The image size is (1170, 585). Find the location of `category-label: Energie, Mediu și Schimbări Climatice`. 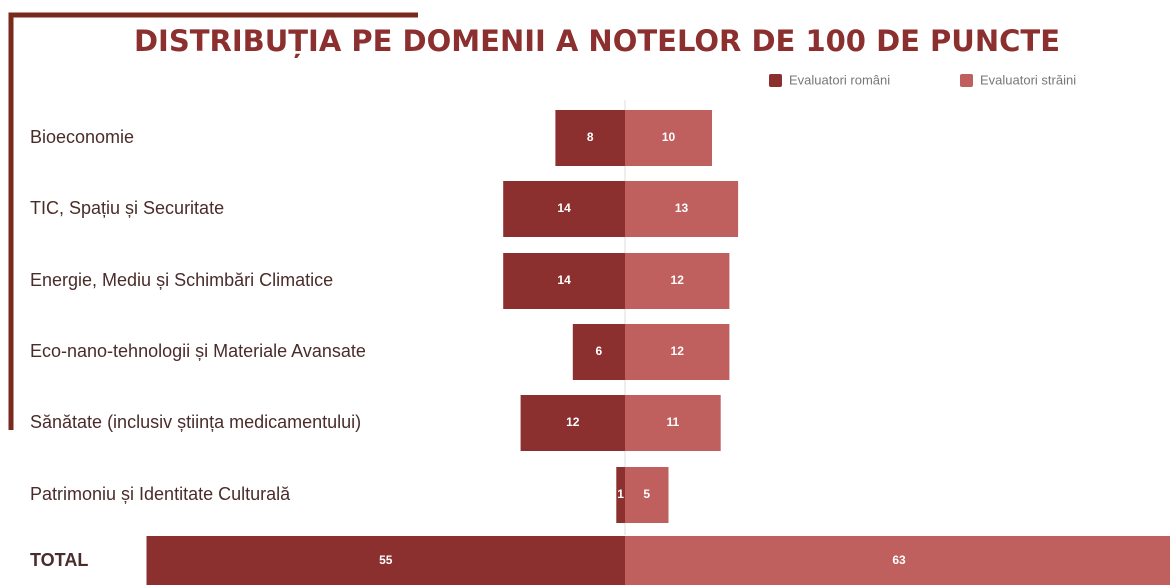

category-label: Energie, Mediu și Schimbări Climatice is located at coordinates (181, 280).